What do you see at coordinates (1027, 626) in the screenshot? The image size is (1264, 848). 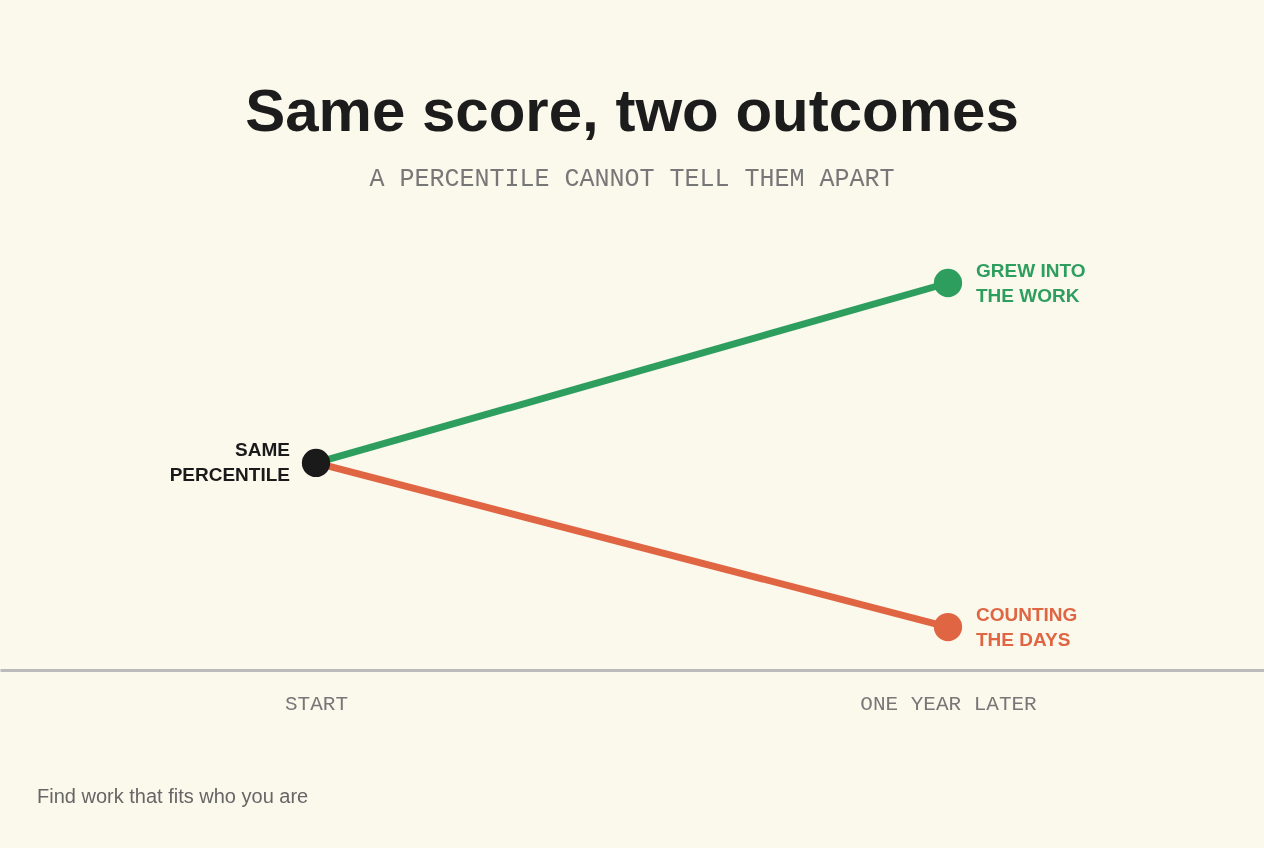 I see `series-label: COUNTING THE DAYS` at bounding box center [1027, 626].